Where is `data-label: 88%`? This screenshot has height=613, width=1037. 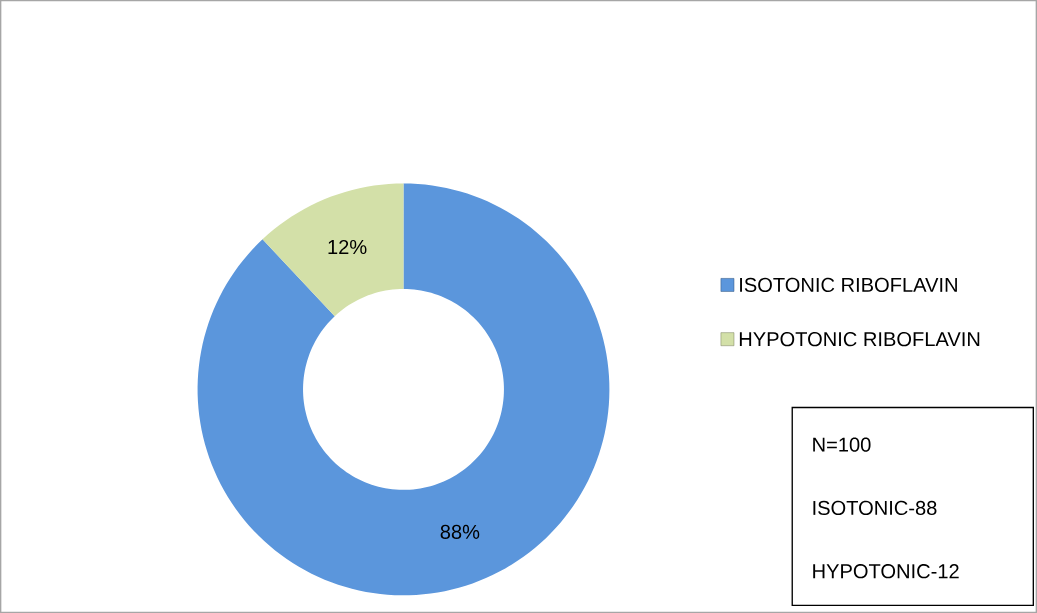 data-label: 88% is located at coordinates (460, 531).